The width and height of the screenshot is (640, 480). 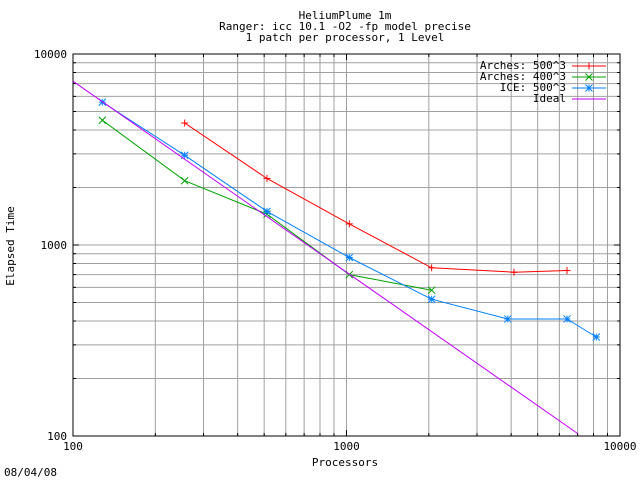 I want to click on x-tick-label: 10000, so click(x=619, y=446).